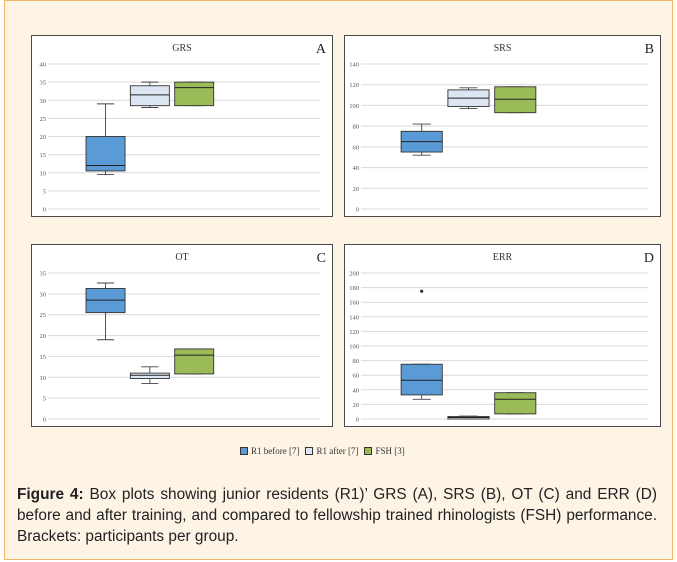 This screenshot has width=677, height=562. Describe the element at coordinates (50, 494) in the screenshot. I see `caption-label: Figure 4:` at that location.